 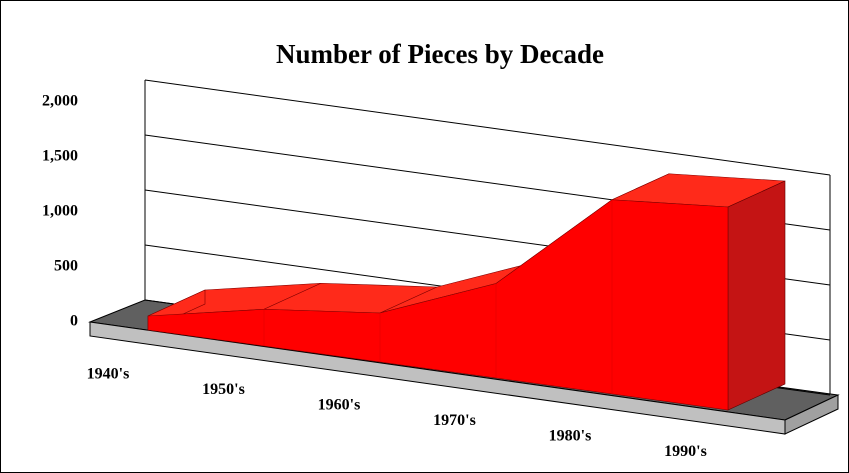 What do you see at coordinates (570, 436) in the screenshot?
I see `x-tick-label: 1980's` at bounding box center [570, 436].